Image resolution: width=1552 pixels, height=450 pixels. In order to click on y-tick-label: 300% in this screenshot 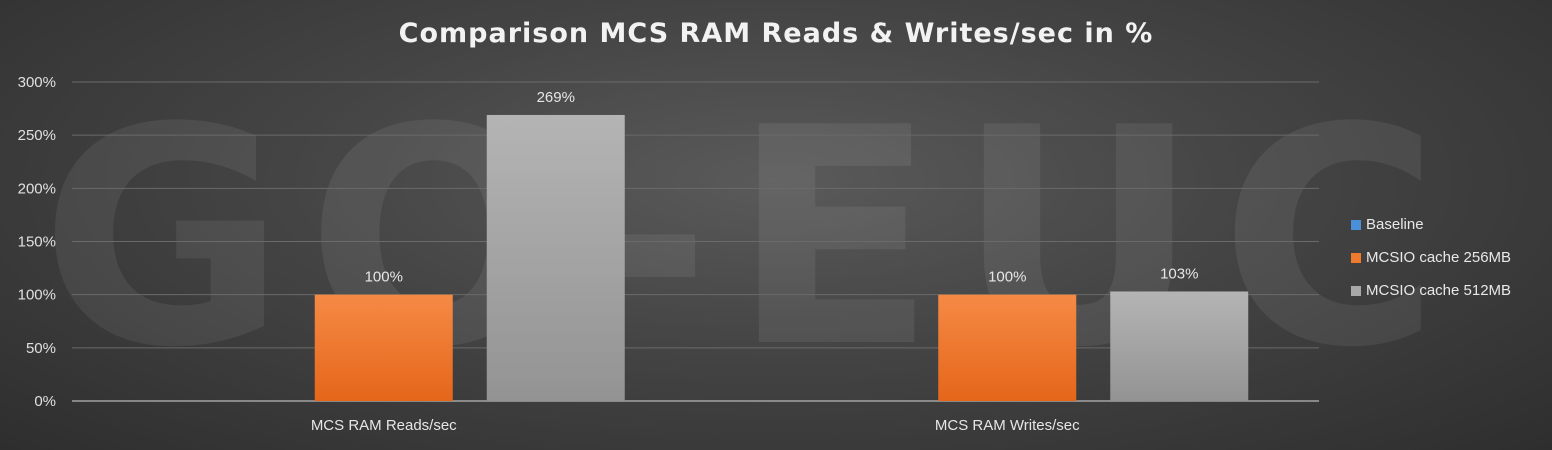, I will do `click(37, 82)`.